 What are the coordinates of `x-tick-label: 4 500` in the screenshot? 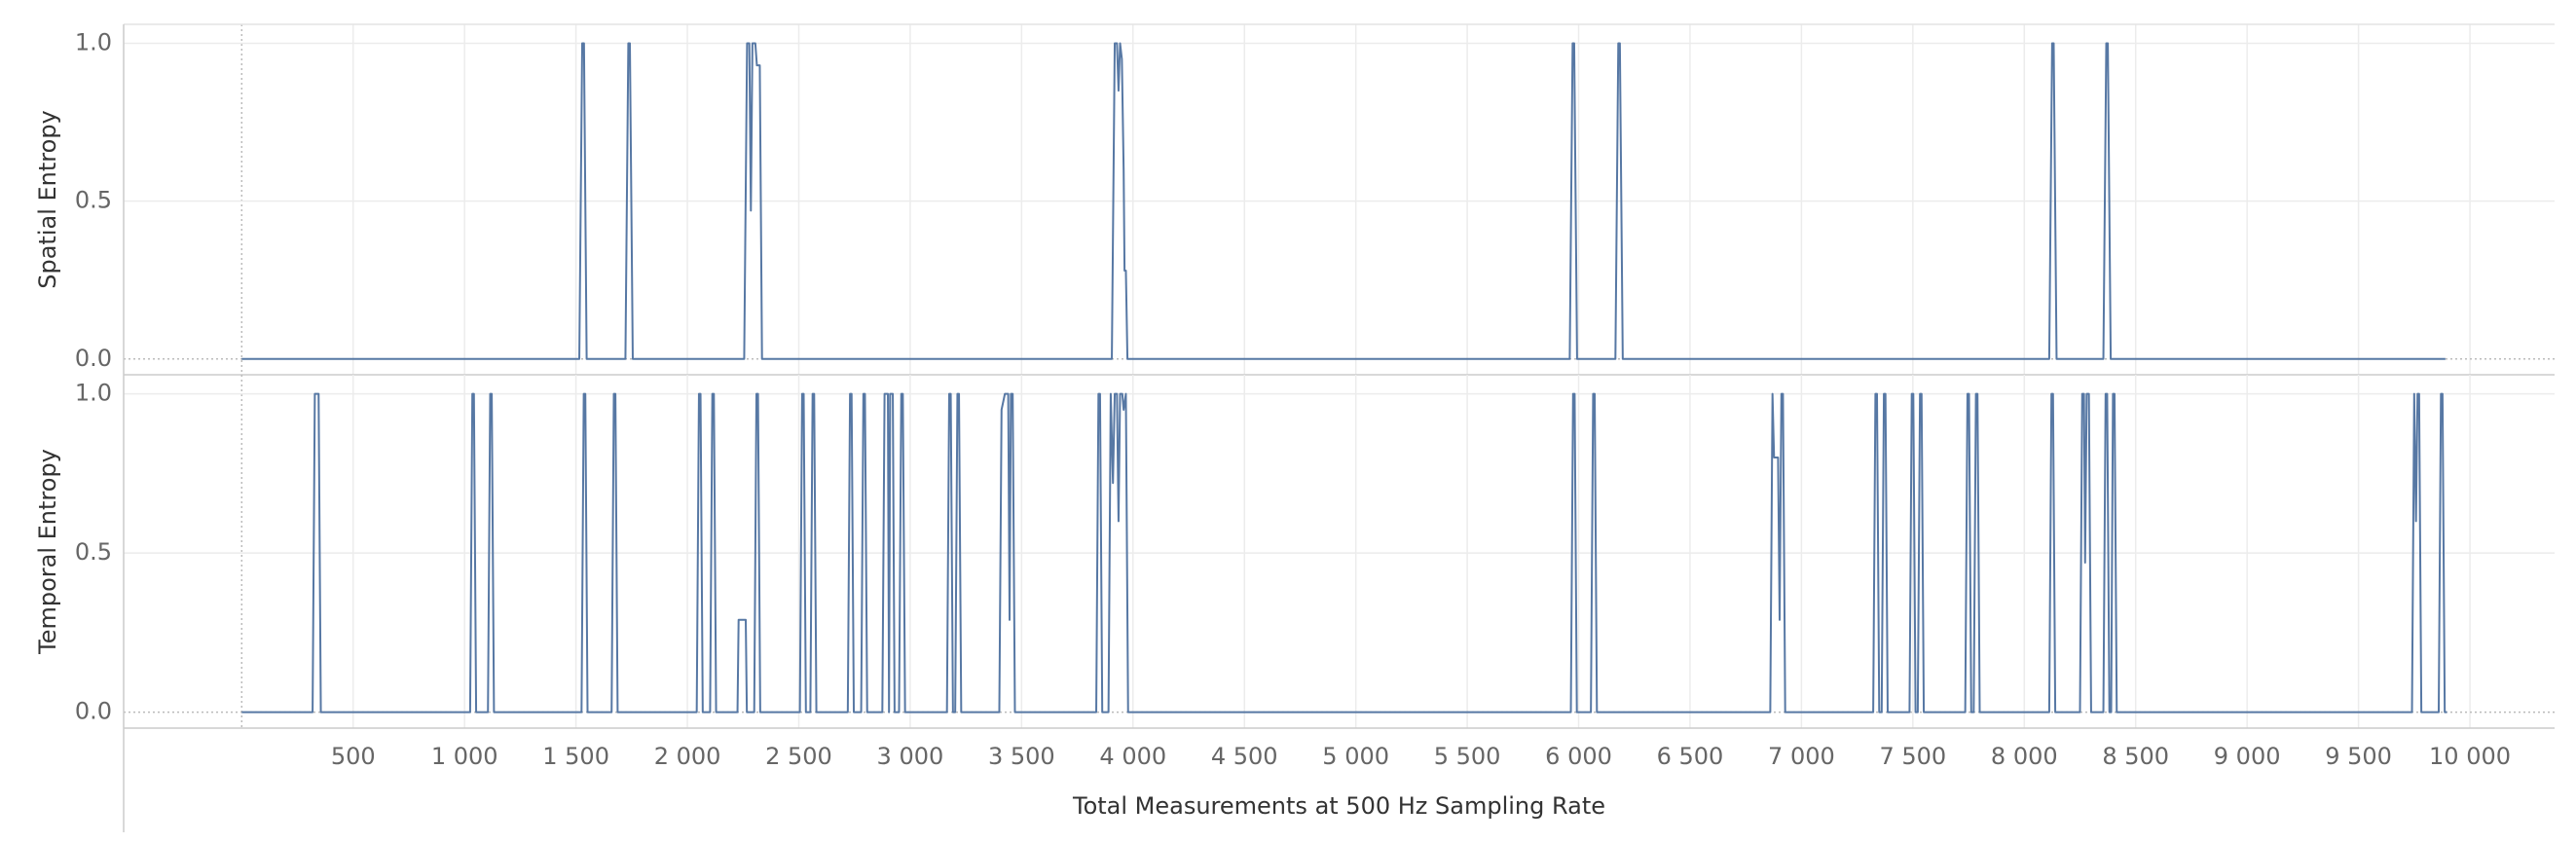 It's located at (1244, 756).